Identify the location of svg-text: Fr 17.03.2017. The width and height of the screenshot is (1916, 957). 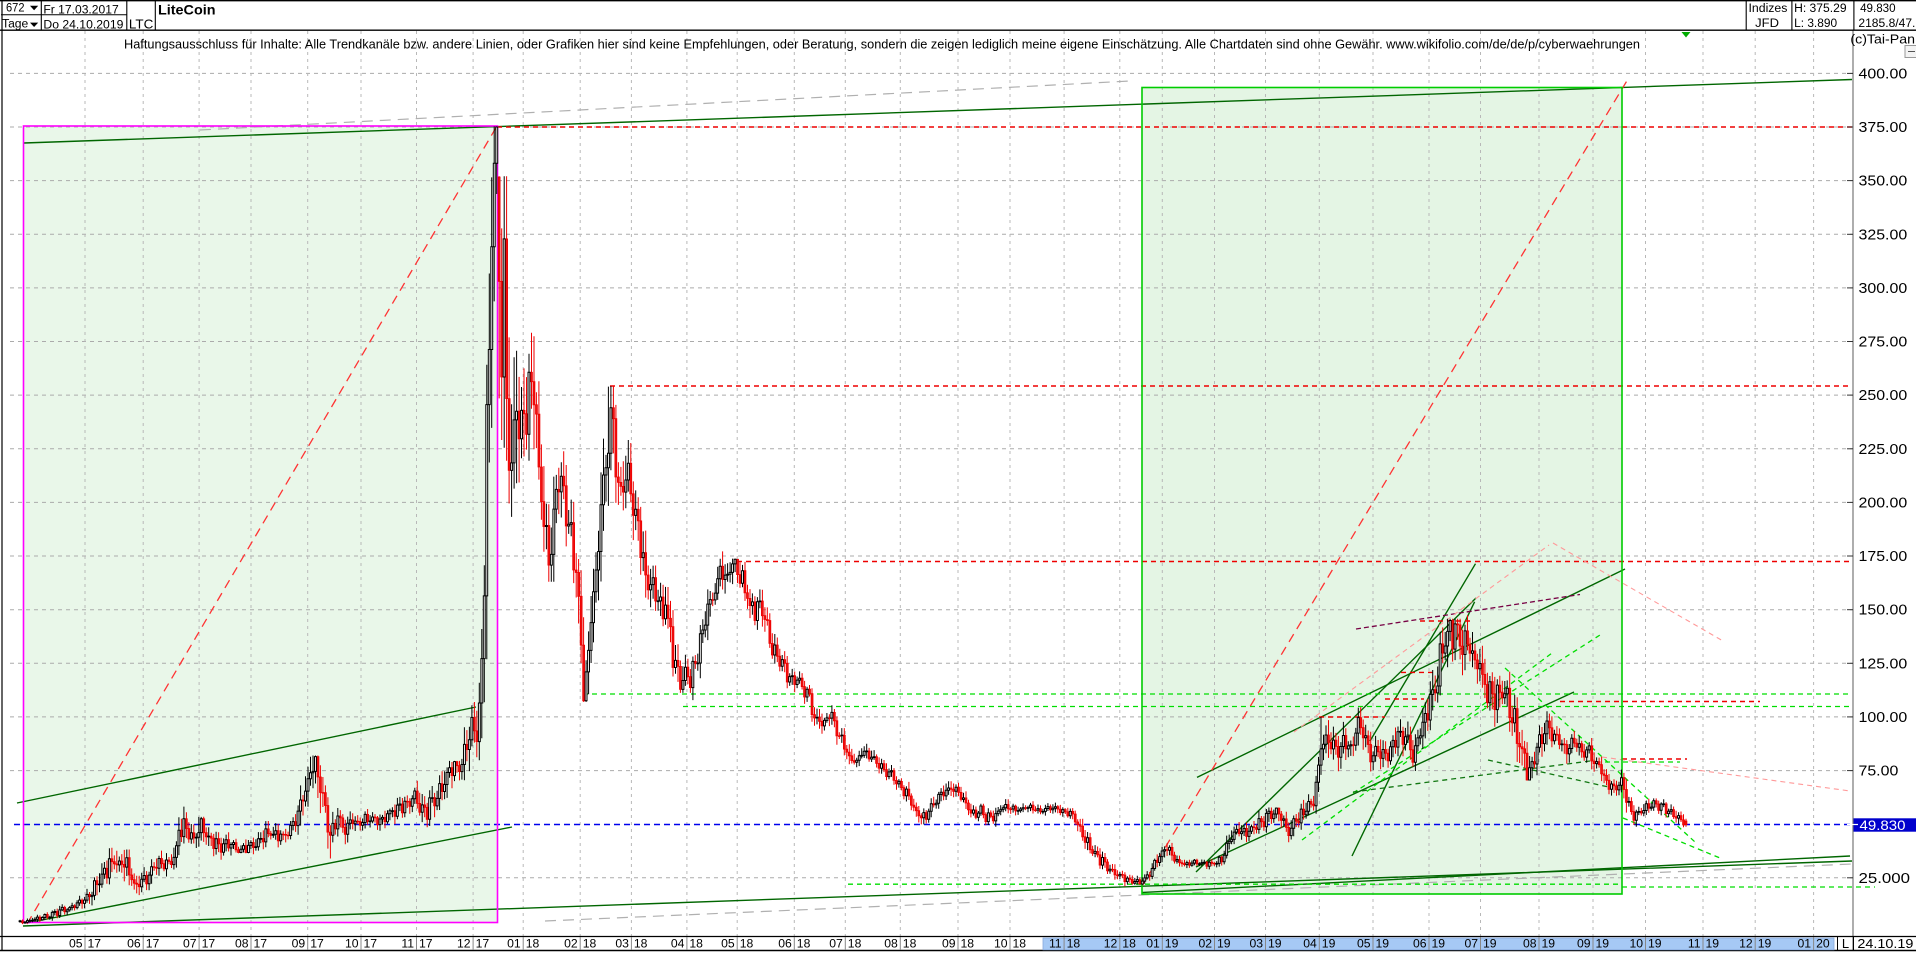
(81, 9).